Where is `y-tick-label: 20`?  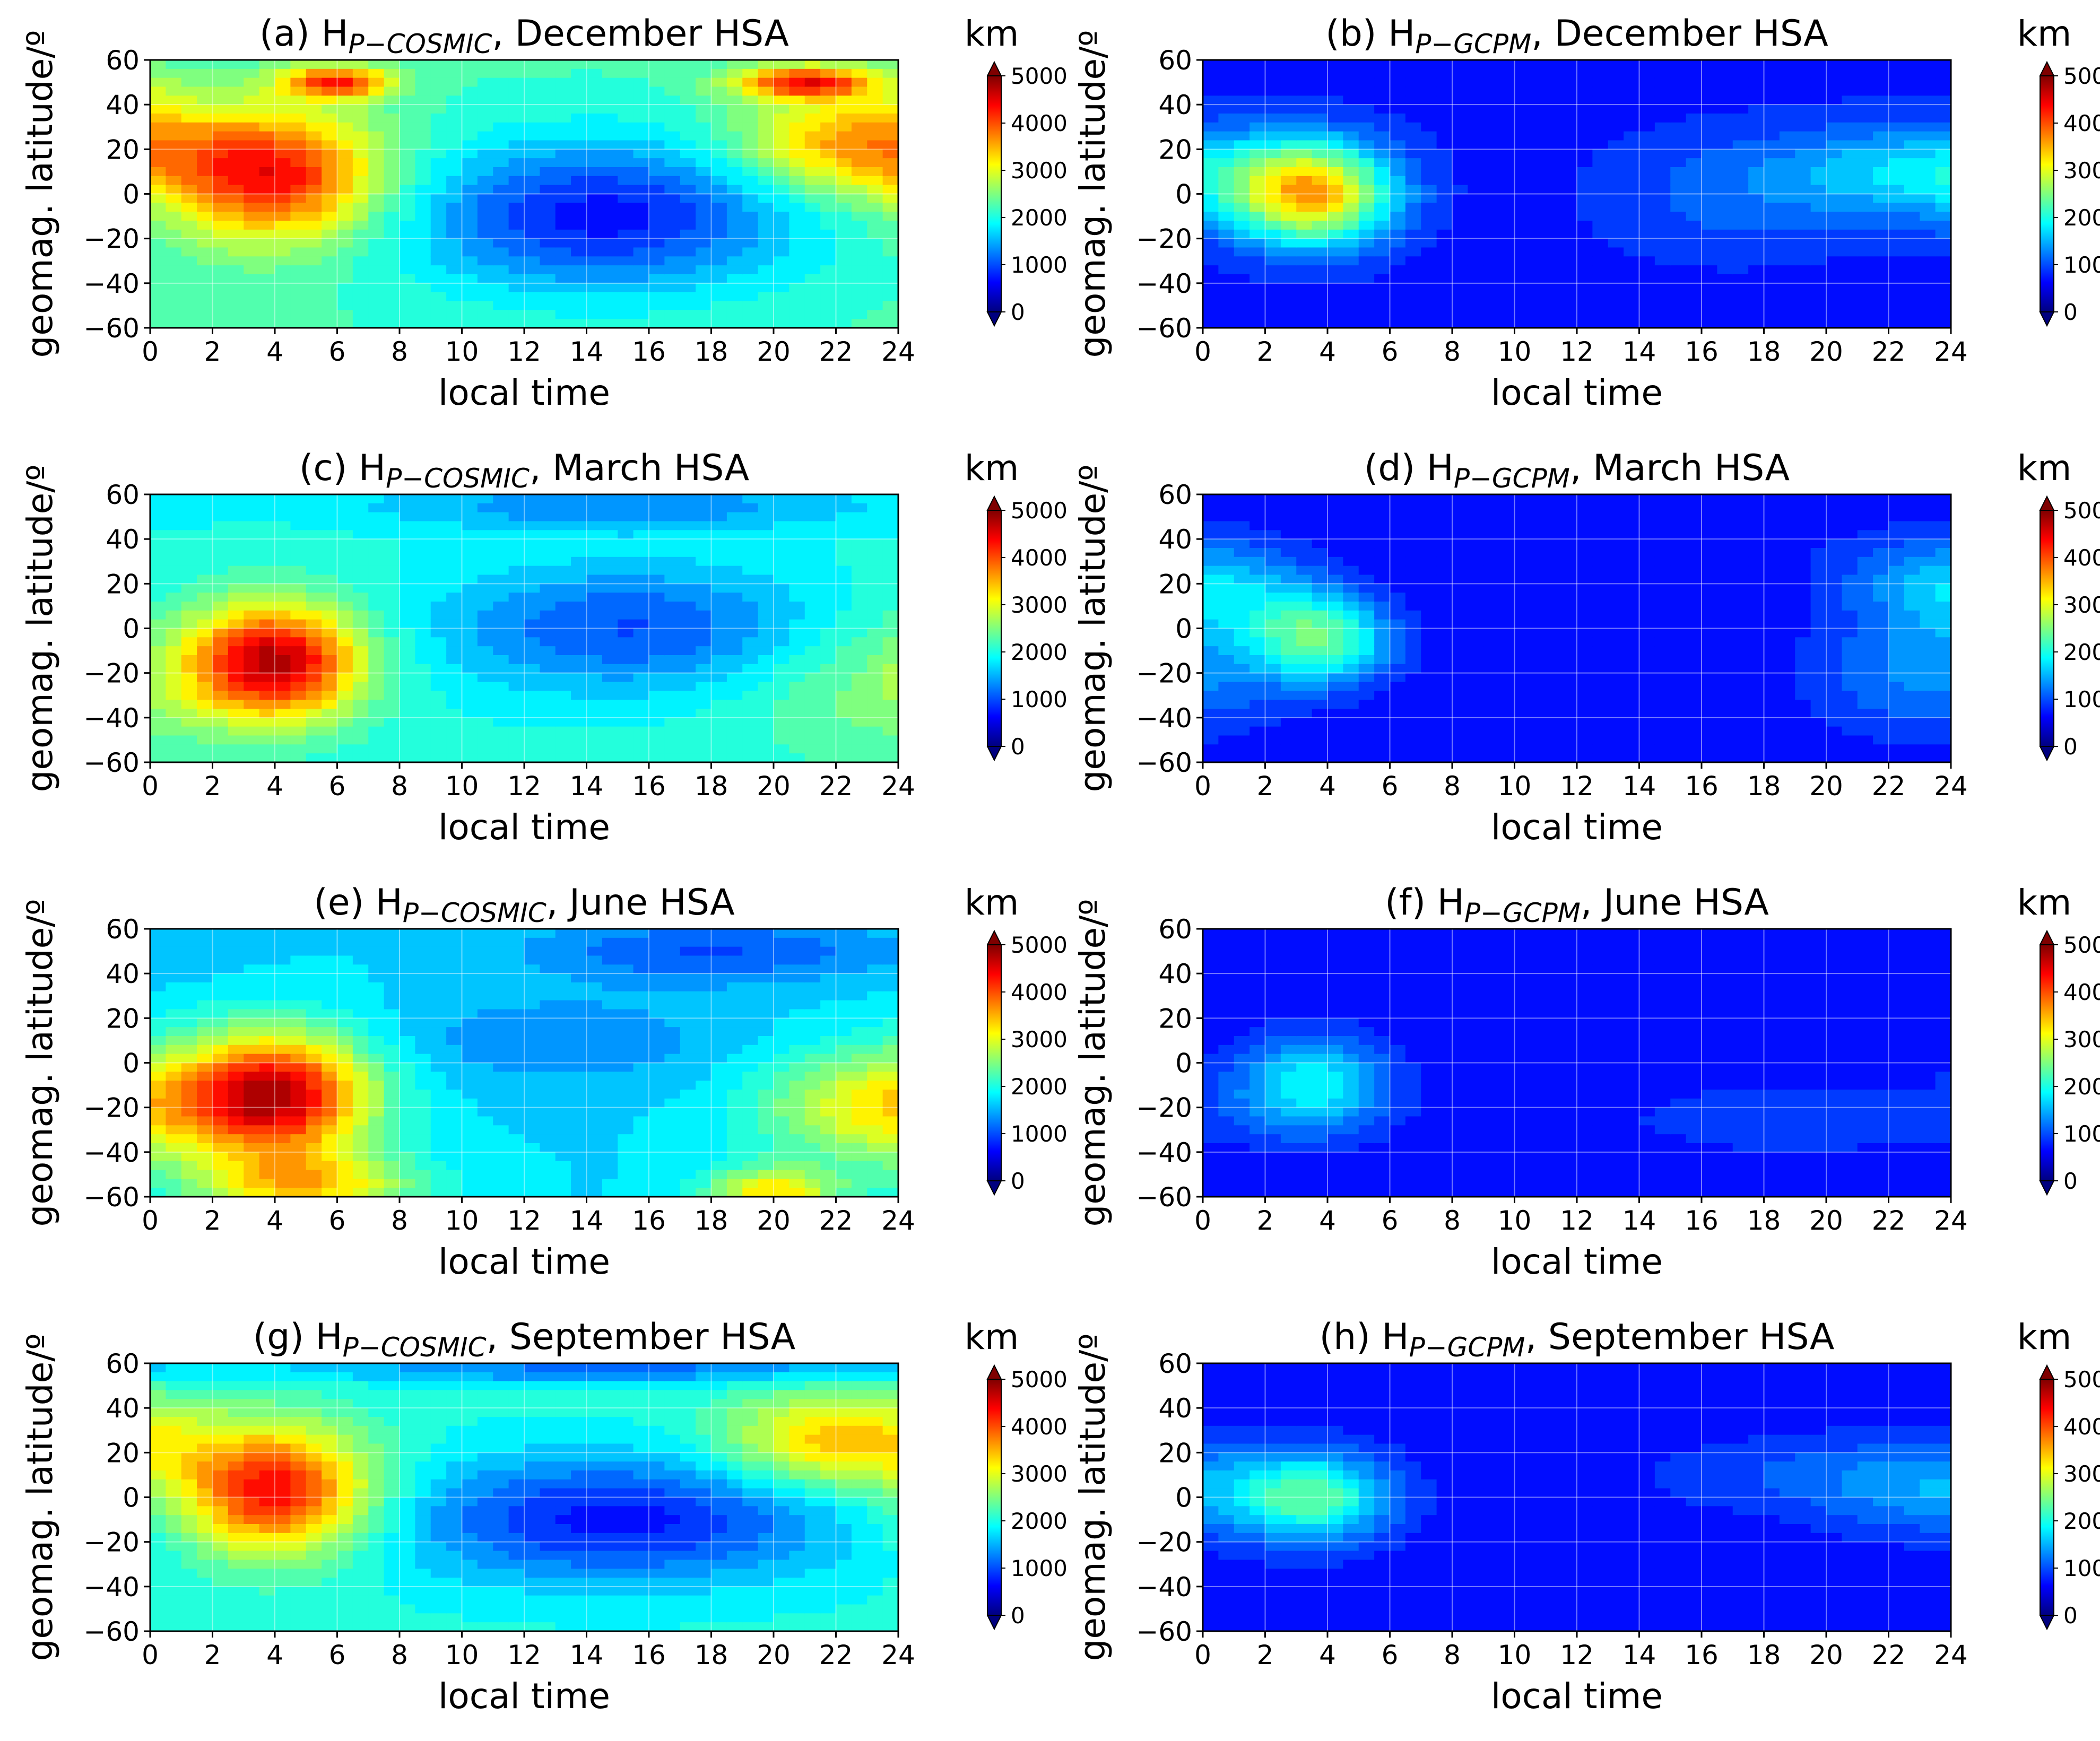 y-tick-label: 20 is located at coordinates (123, 149).